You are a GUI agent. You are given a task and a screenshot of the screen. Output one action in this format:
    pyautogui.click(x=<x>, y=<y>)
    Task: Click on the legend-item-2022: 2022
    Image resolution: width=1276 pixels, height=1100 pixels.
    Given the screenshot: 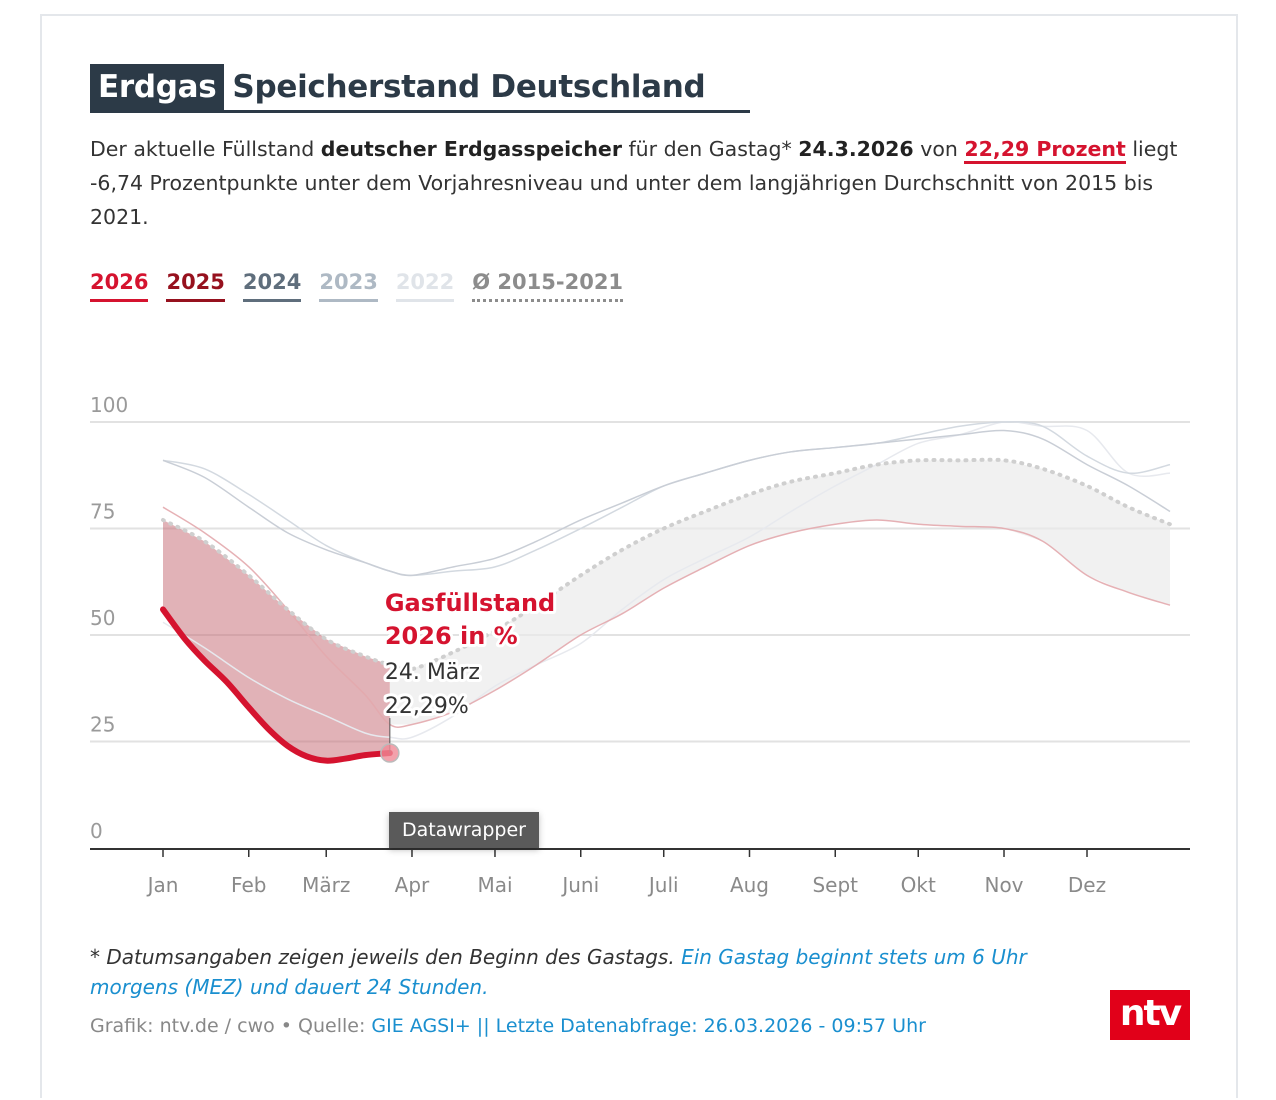 What is the action you would take?
    pyautogui.click(x=425, y=285)
    